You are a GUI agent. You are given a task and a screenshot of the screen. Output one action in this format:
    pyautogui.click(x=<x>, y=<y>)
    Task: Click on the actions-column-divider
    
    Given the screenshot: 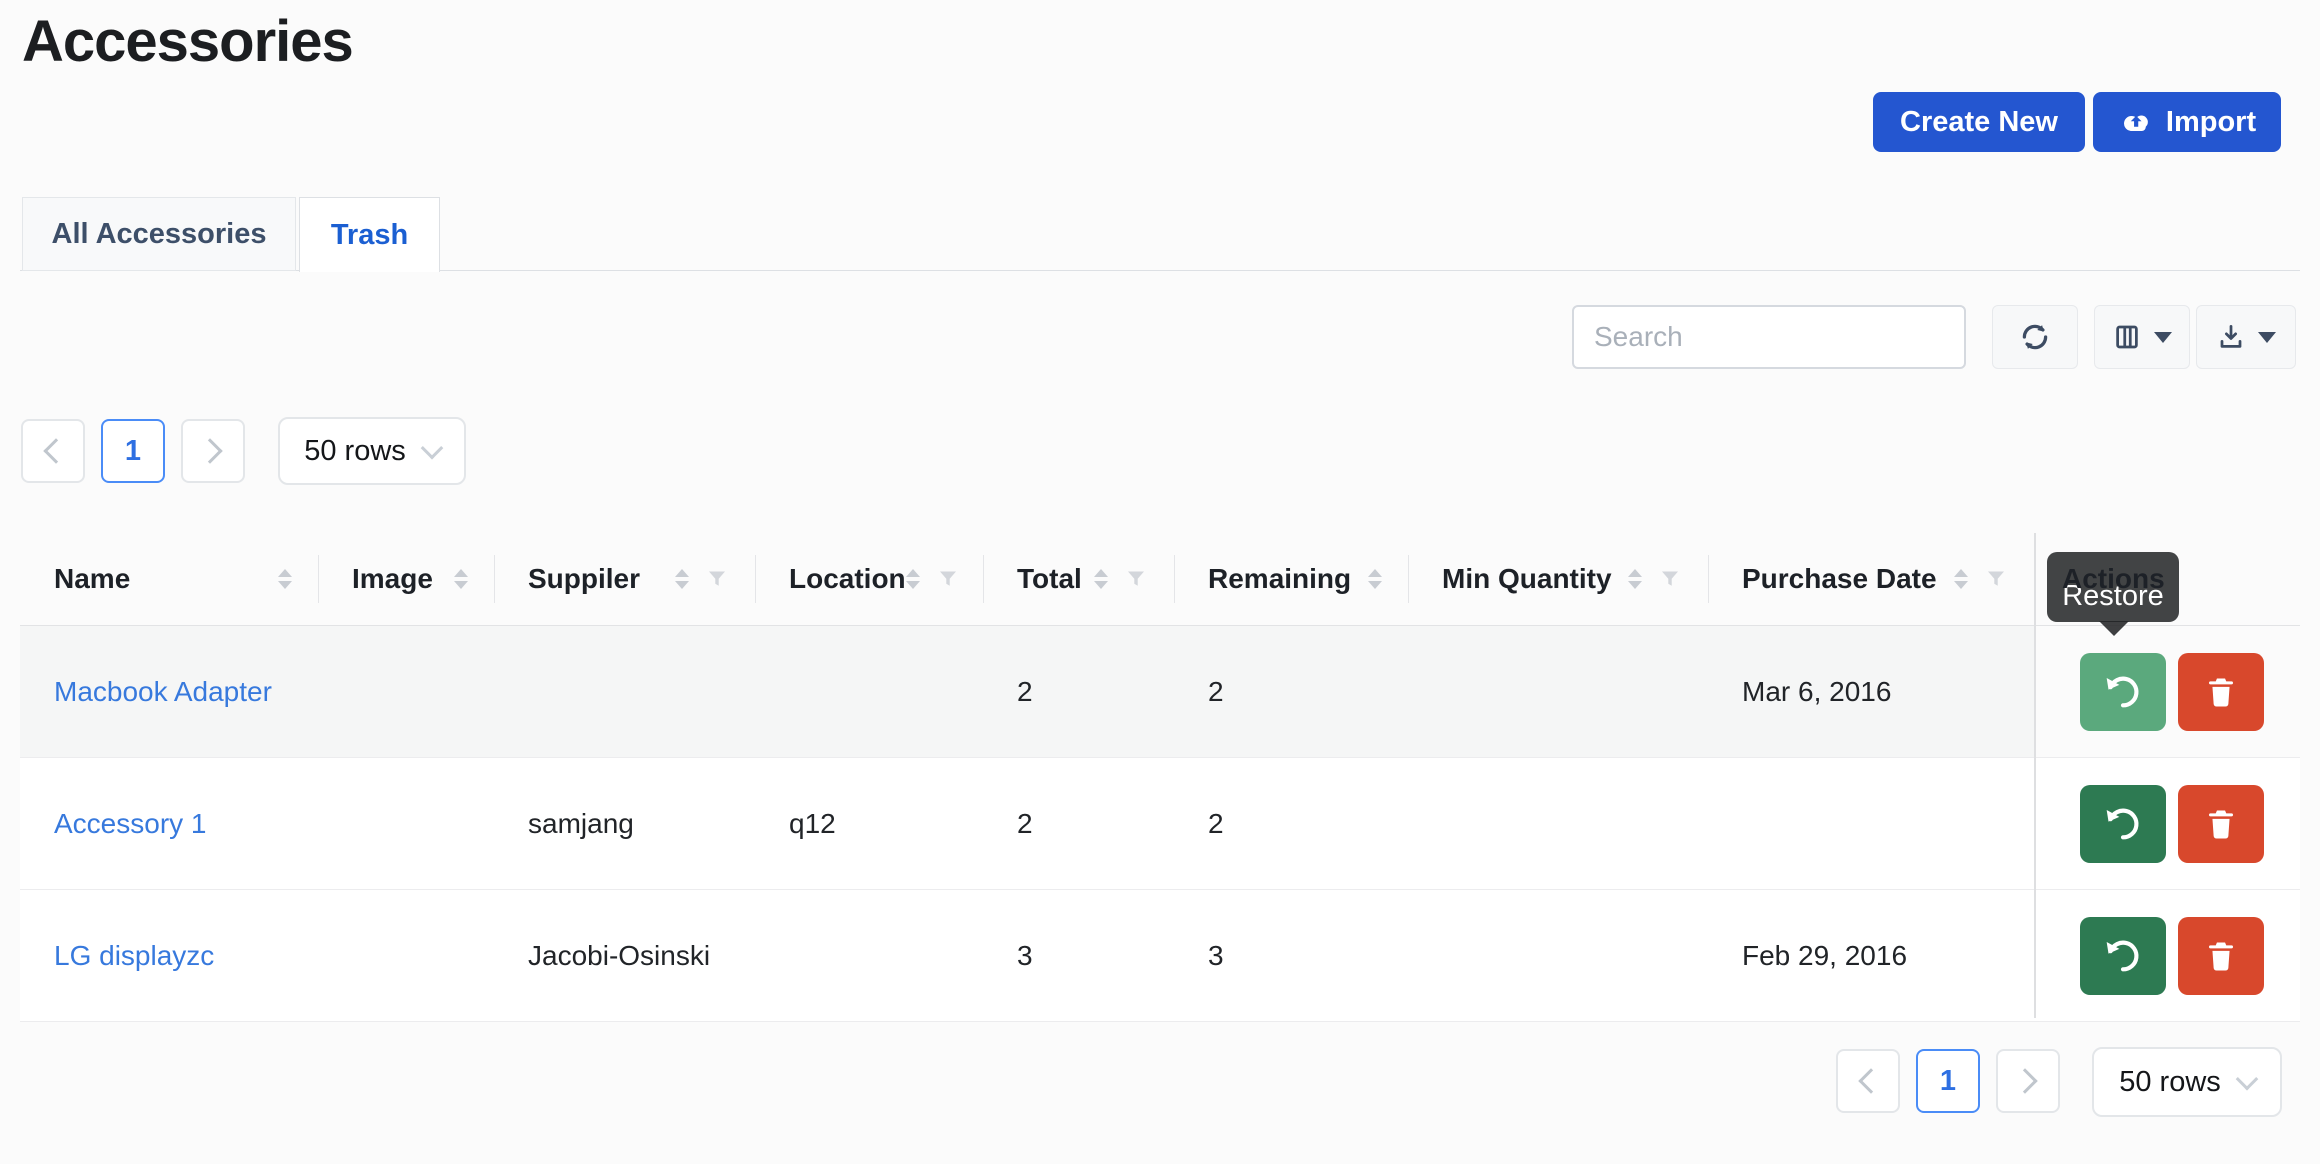 What is the action you would take?
    pyautogui.click(x=2035, y=775)
    